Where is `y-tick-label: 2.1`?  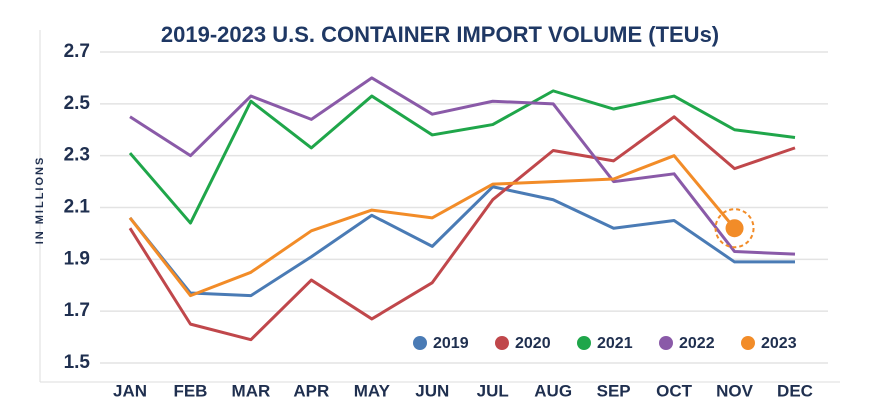
y-tick-label: 2.1 is located at coordinates (77, 207).